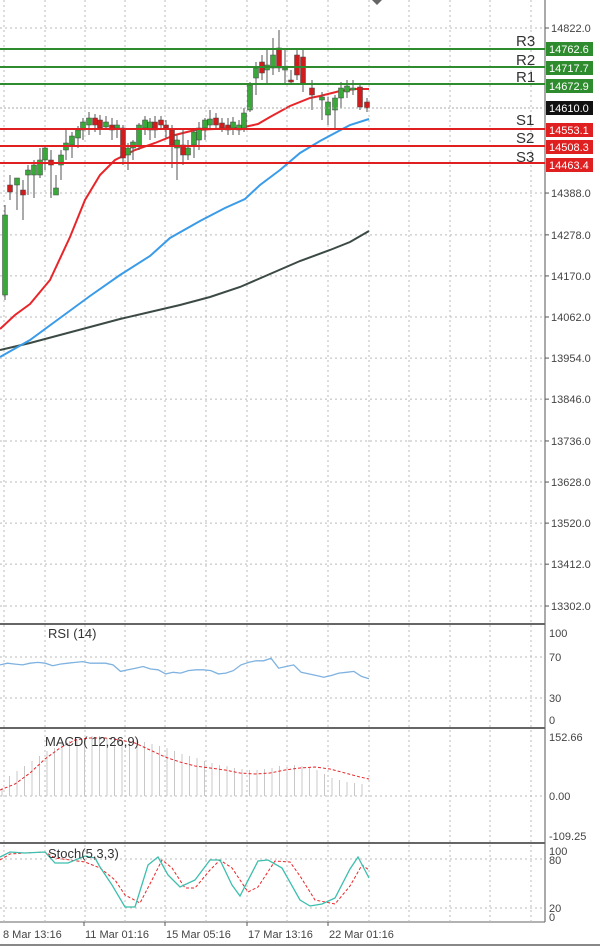  Describe the element at coordinates (377, 2) in the screenshot. I see `chart-shift-marker-icon` at that location.